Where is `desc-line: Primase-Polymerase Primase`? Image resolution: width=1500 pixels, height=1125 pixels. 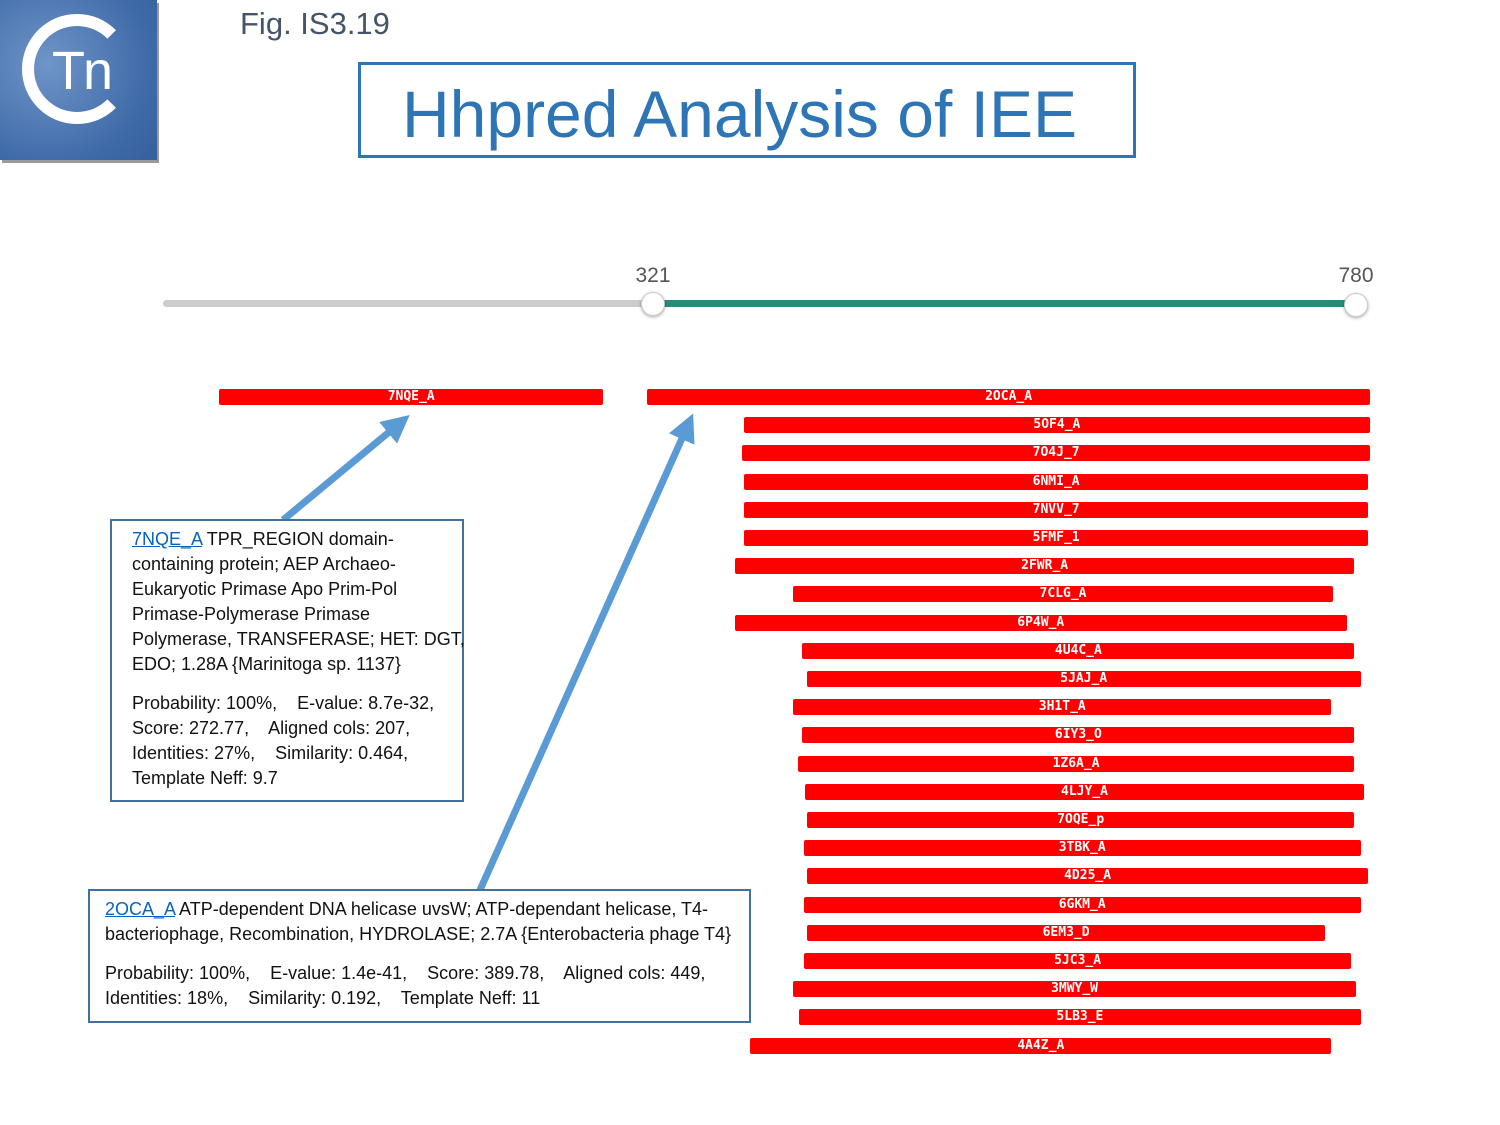 desc-line: Primase-Polymerase Primase is located at coordinates (251, 614).